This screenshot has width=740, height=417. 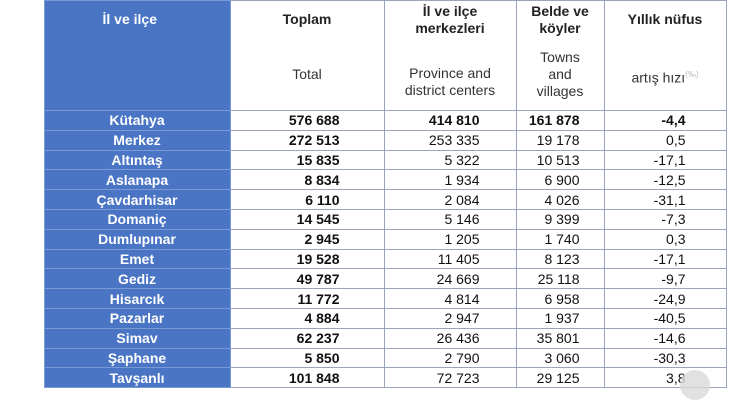 I want to click on growth-rate: -9,7, so click(x=665, y=279).